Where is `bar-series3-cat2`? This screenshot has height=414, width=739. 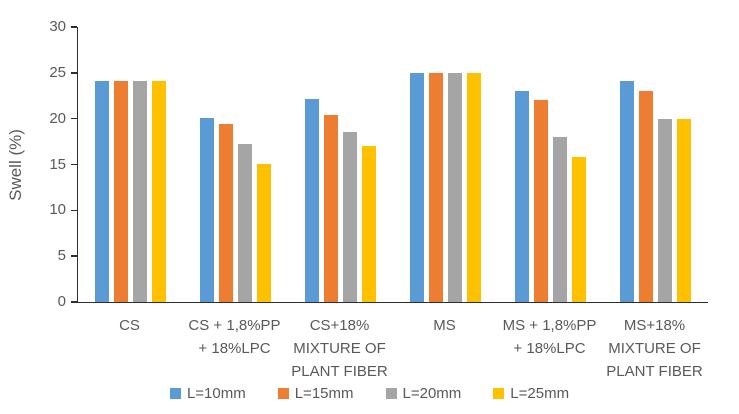 bar-series3-cat2 is located at coordinates (369, 224).